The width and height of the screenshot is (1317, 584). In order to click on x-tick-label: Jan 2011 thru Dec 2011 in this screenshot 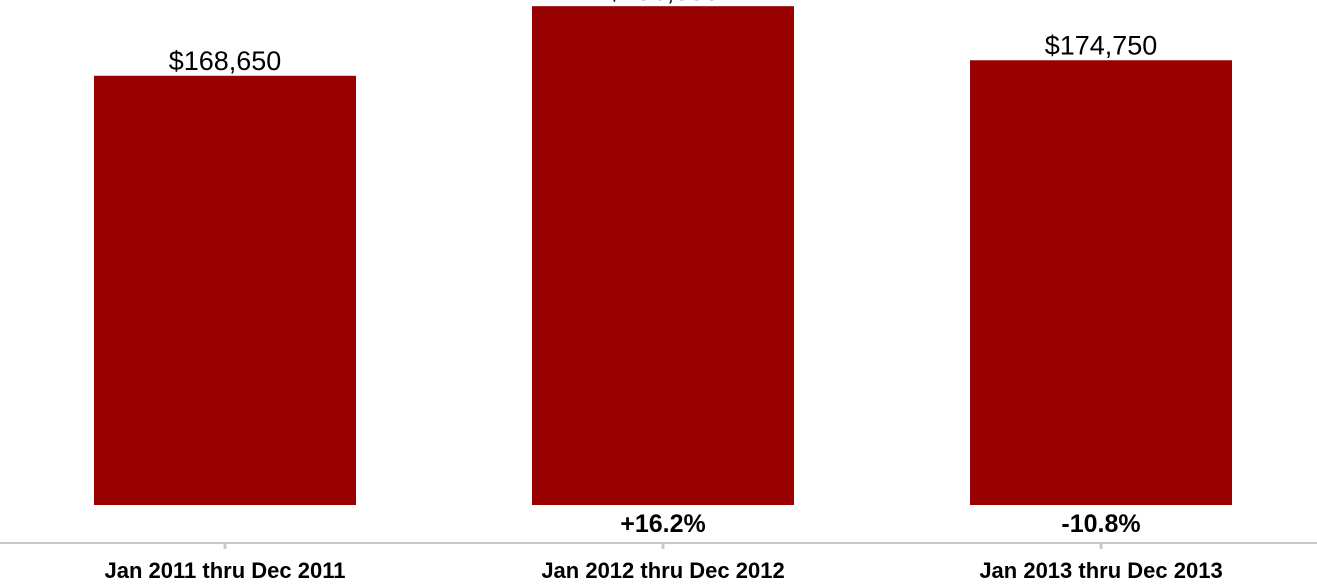, I will do `click(225, 570)`.